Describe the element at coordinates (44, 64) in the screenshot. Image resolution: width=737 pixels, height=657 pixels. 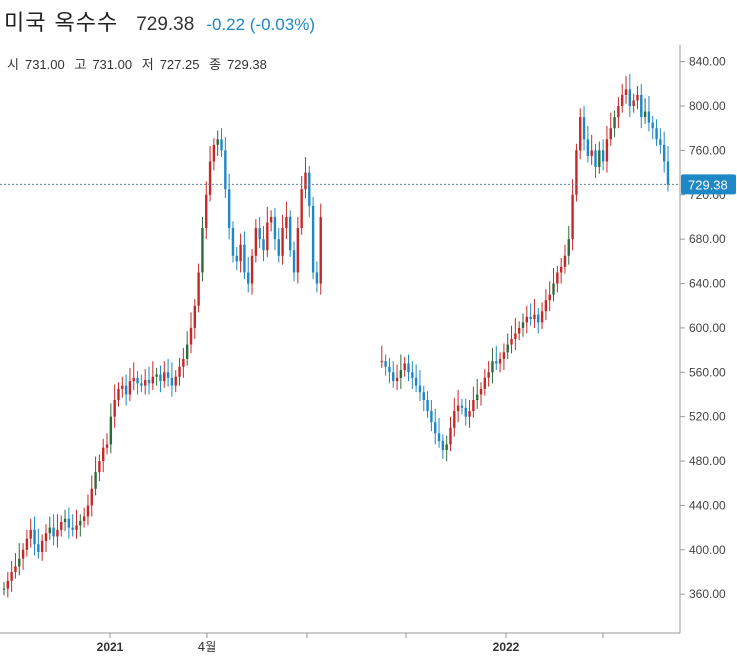
I see `open-value: 731.00` at that location.